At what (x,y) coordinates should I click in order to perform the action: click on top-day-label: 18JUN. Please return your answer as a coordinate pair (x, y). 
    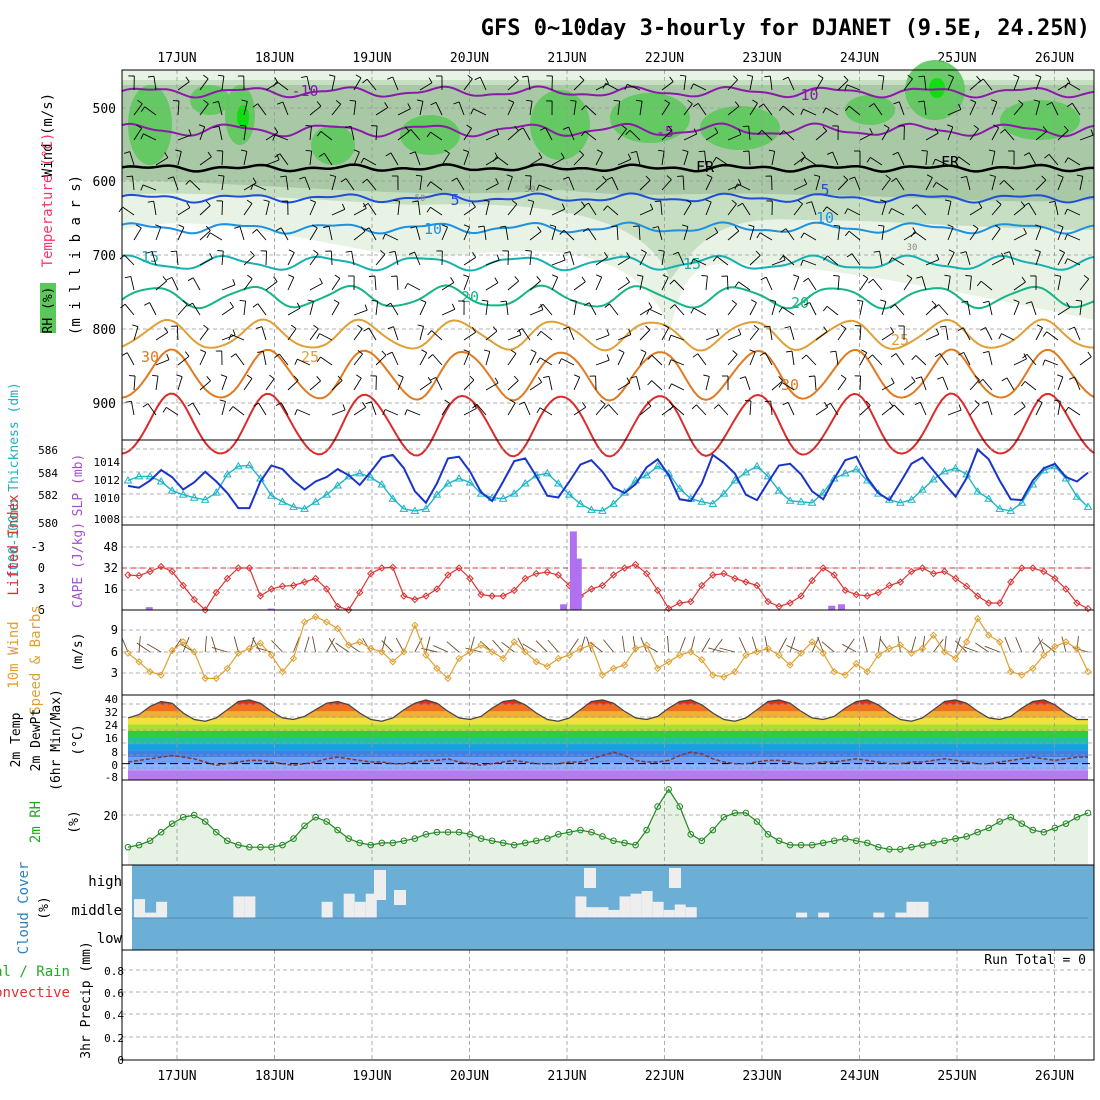
    Looking at the image, I should click on (274, 58).